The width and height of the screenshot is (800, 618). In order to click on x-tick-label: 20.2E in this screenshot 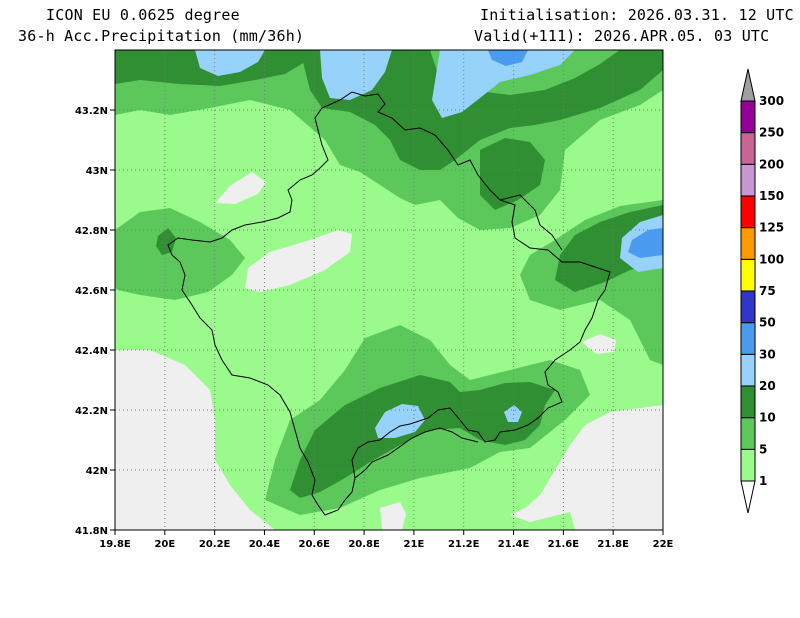, I will do `click(215, 544)`.